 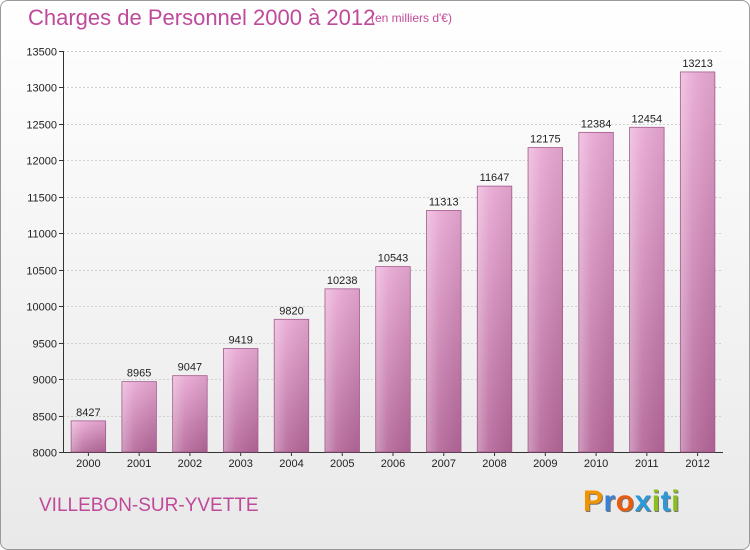 What do you see at coordinates (41, 126) in the screenshot?
I see `y-tick-label: 12500` at bounding box center [41, 126].